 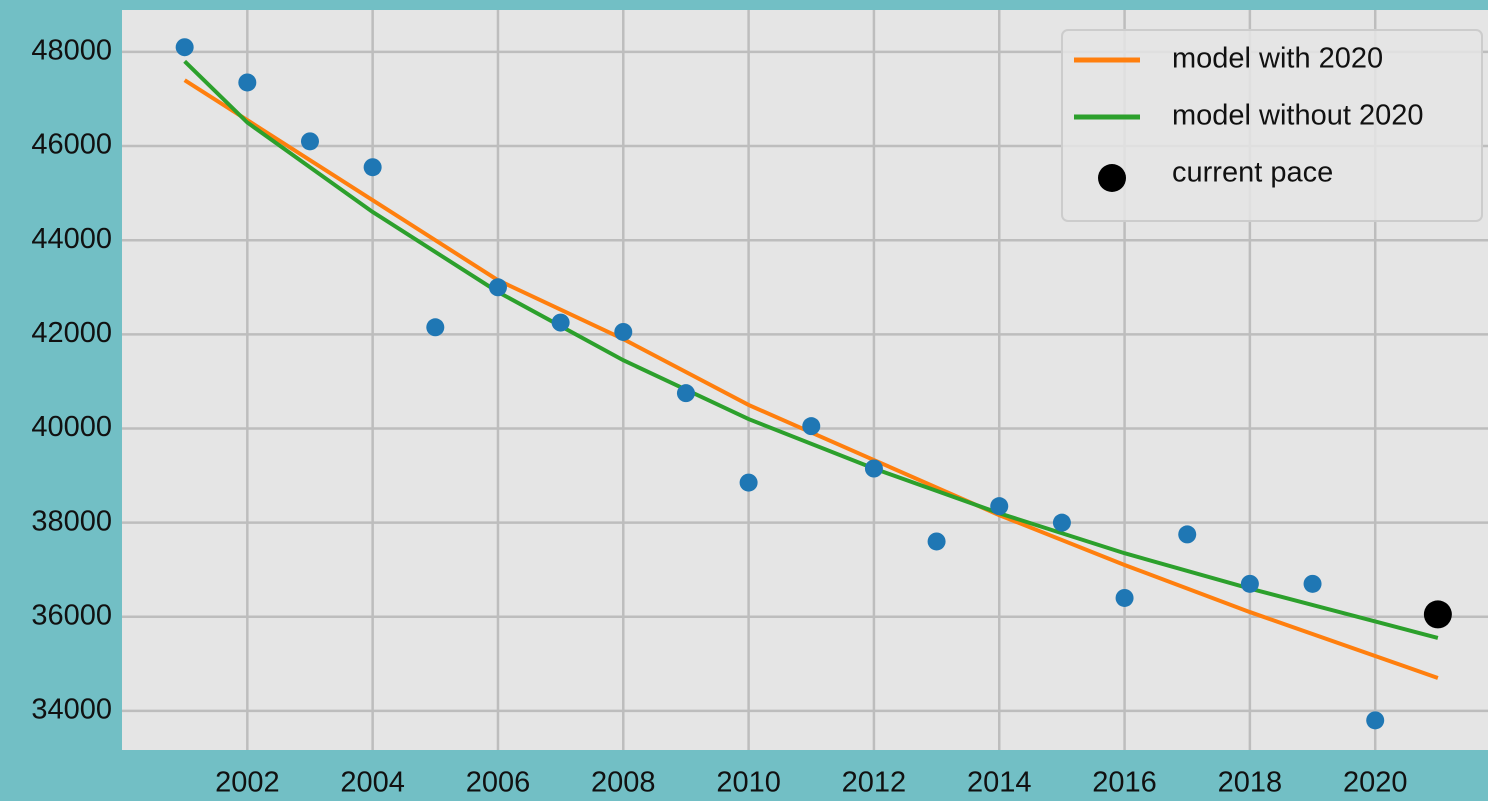 I want to click on x-tick-label: 2020, so click(x=1375, y=783).